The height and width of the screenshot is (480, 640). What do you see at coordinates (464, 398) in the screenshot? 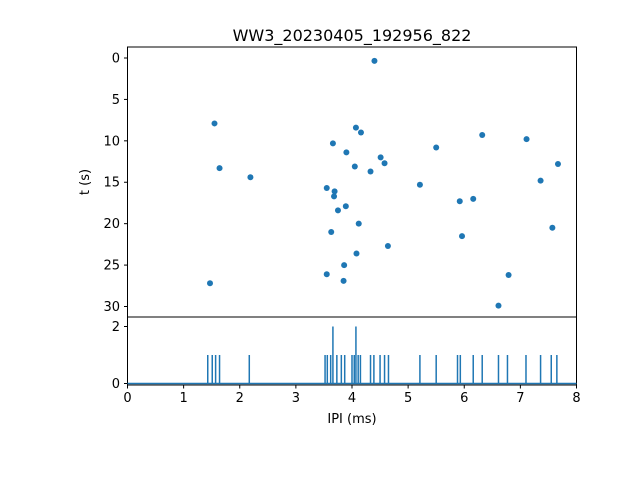
I see `tick-label: 6` at bounding box center [464, 398].